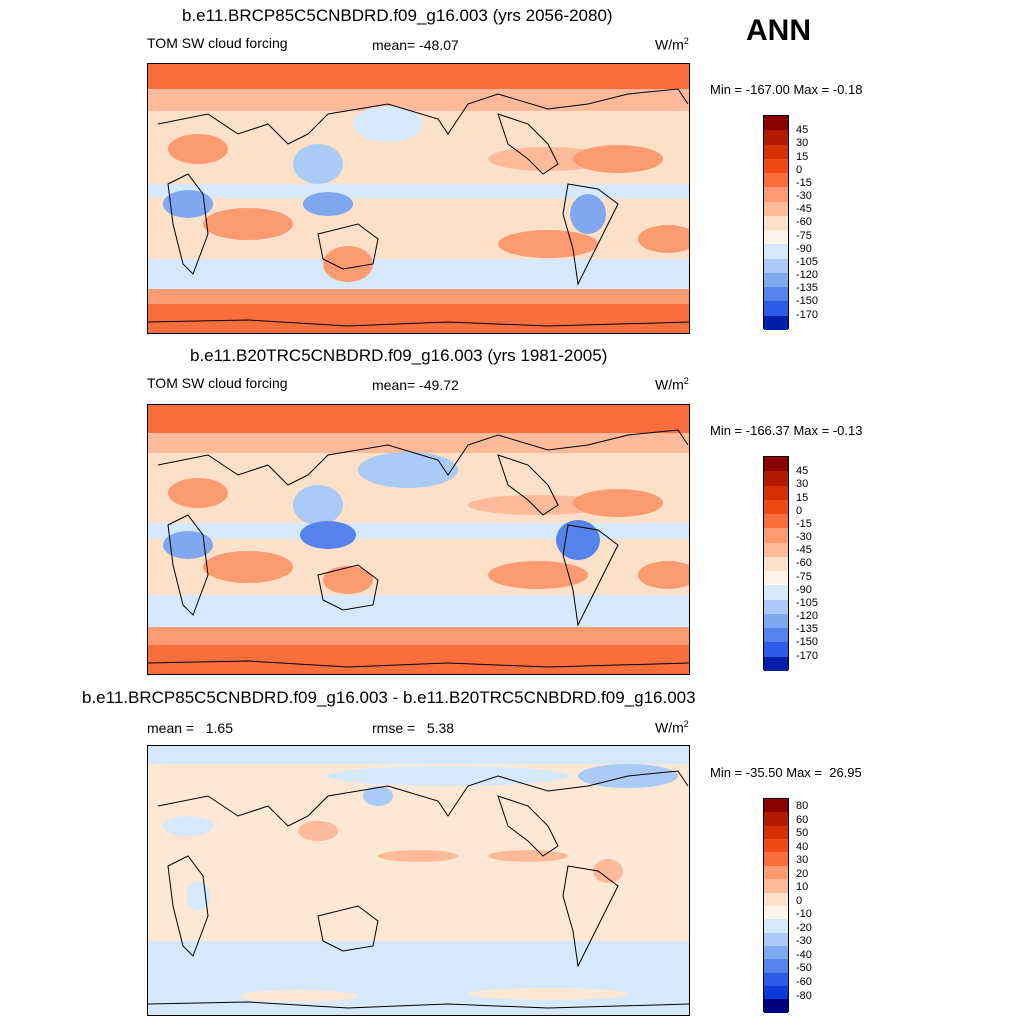 The height and width of the screenshot is (1024, 1024). What do you see at coordinates (786, 772) in the screenshot?
I see `minmax-label: Min = -35.50 Max = 26.95` at bounding box center [786, 772].